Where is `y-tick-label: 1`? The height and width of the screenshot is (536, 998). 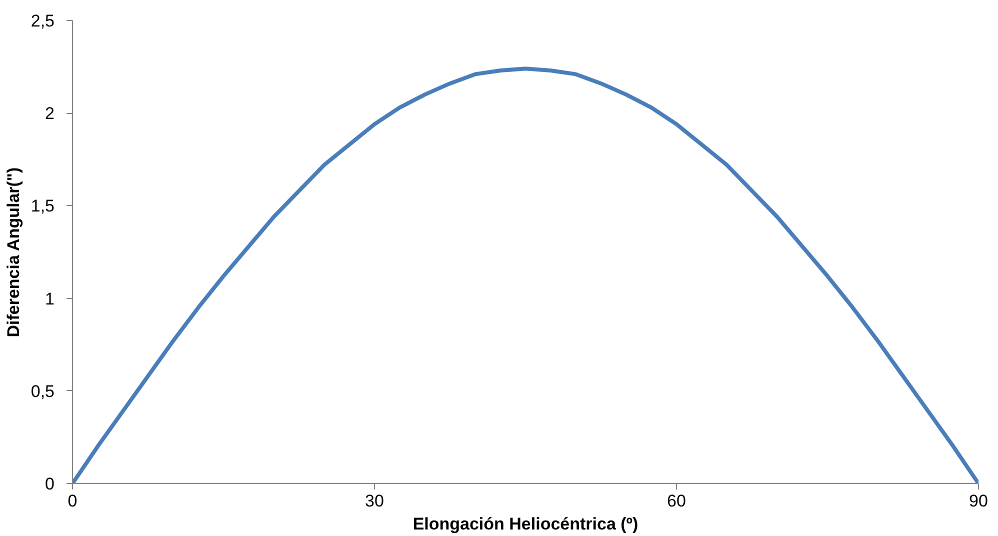 y-tick-label: 1 is located at coordinates (50, 298).